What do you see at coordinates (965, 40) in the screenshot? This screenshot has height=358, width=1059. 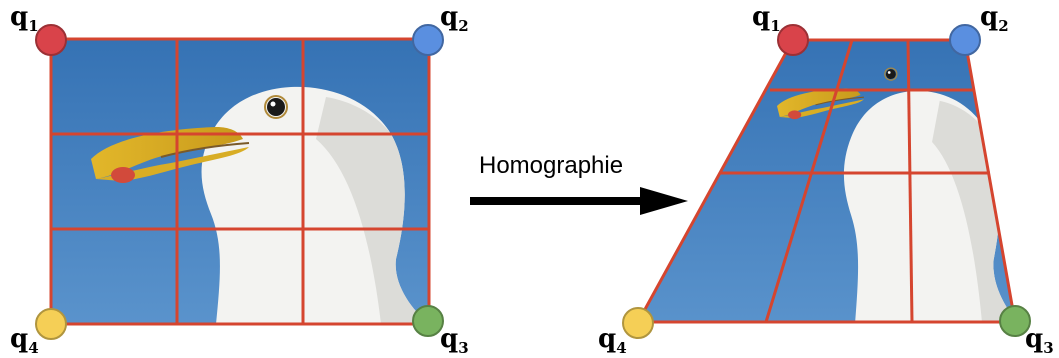 I see `warped-corner-q2` at bounding box center [965, 40].